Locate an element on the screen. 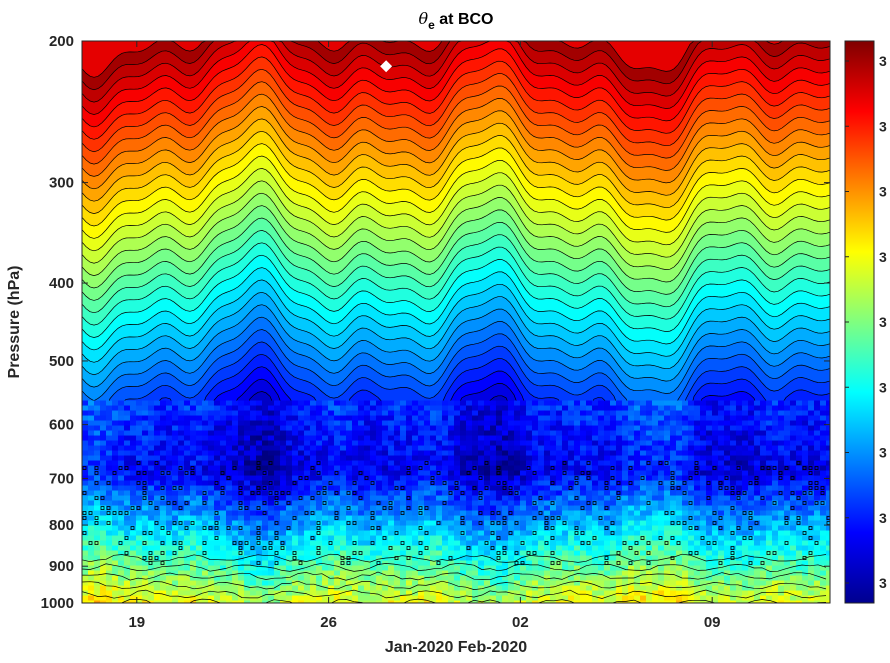  contour-line is located at coordinates (456, 296).